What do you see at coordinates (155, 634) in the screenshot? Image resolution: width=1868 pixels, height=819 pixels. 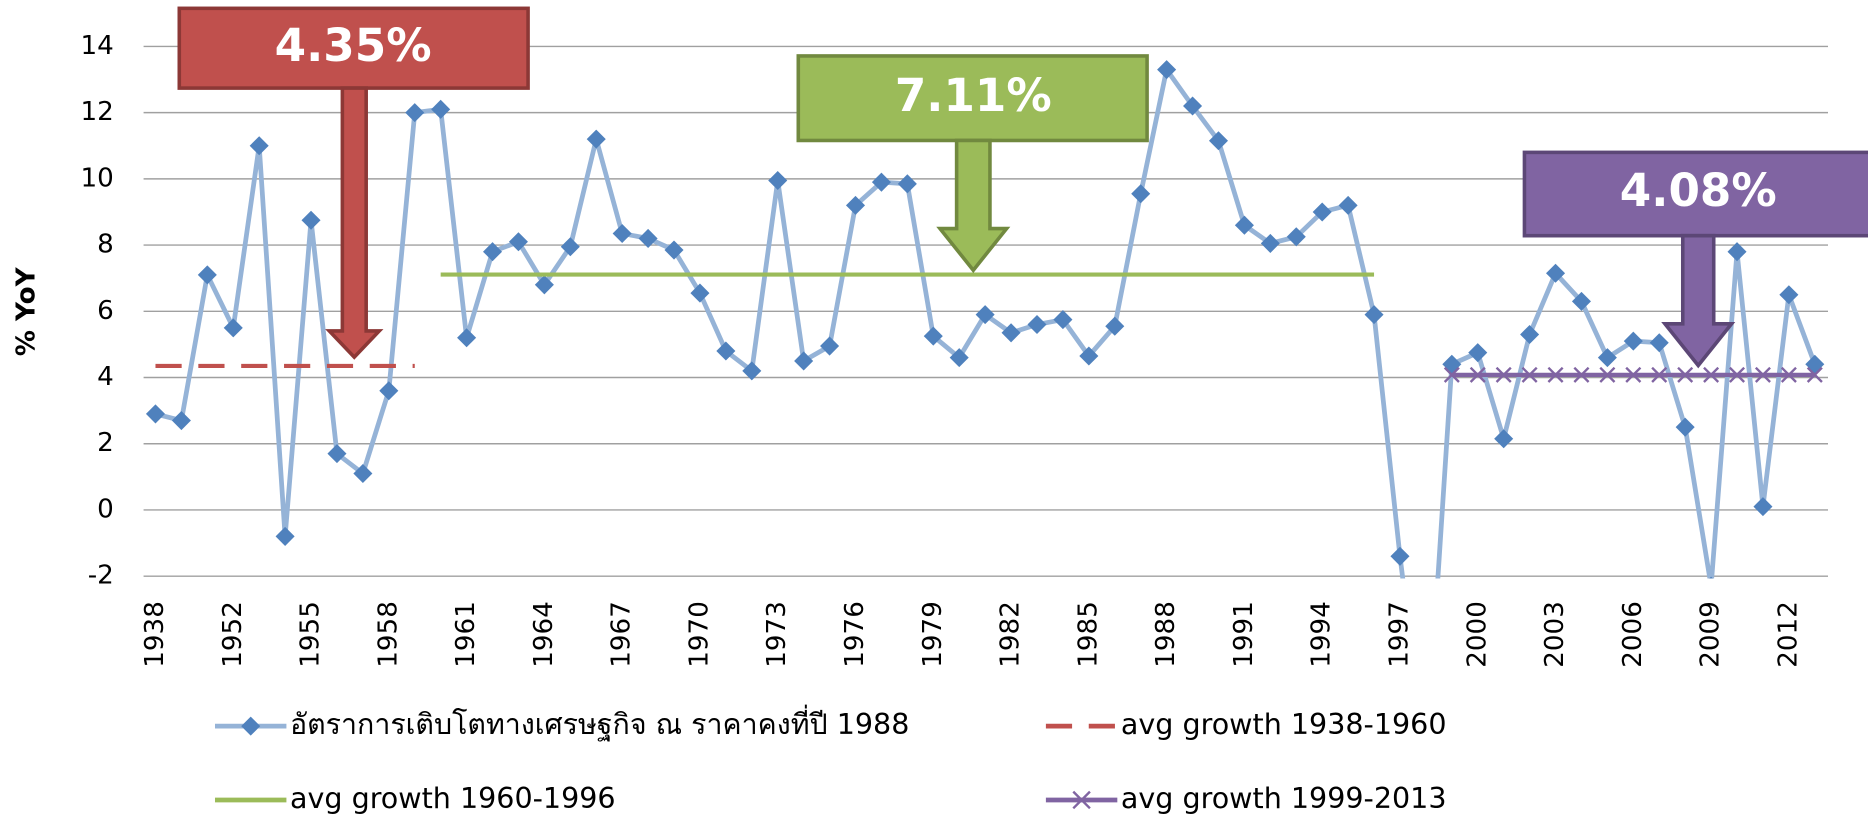 I see `x-tick-label: 1938` at bounding box center [155, 634].